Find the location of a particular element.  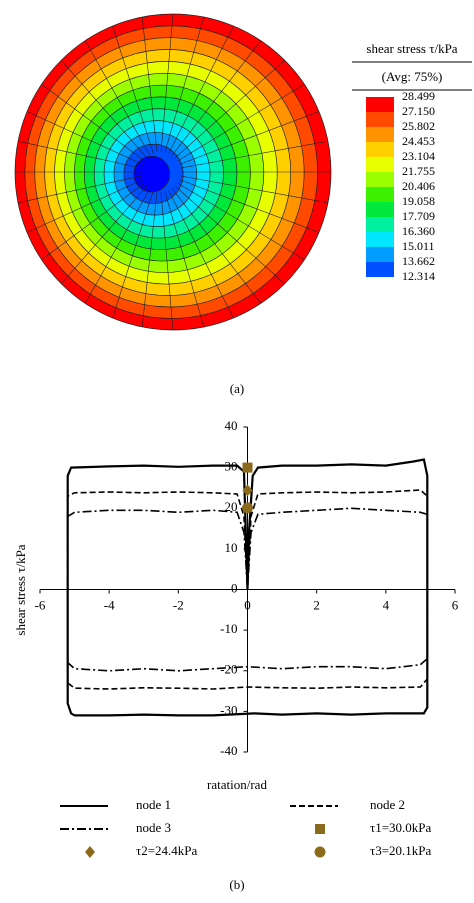

legend-label: node 3 is located at coordinates (153, 827).